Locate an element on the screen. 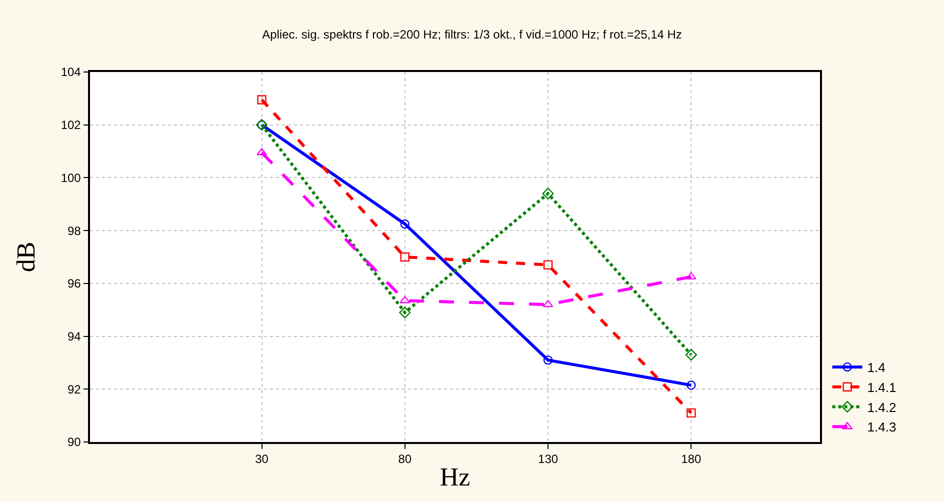  legend-label: 1.4.1 is located at coordinates (881, 387).